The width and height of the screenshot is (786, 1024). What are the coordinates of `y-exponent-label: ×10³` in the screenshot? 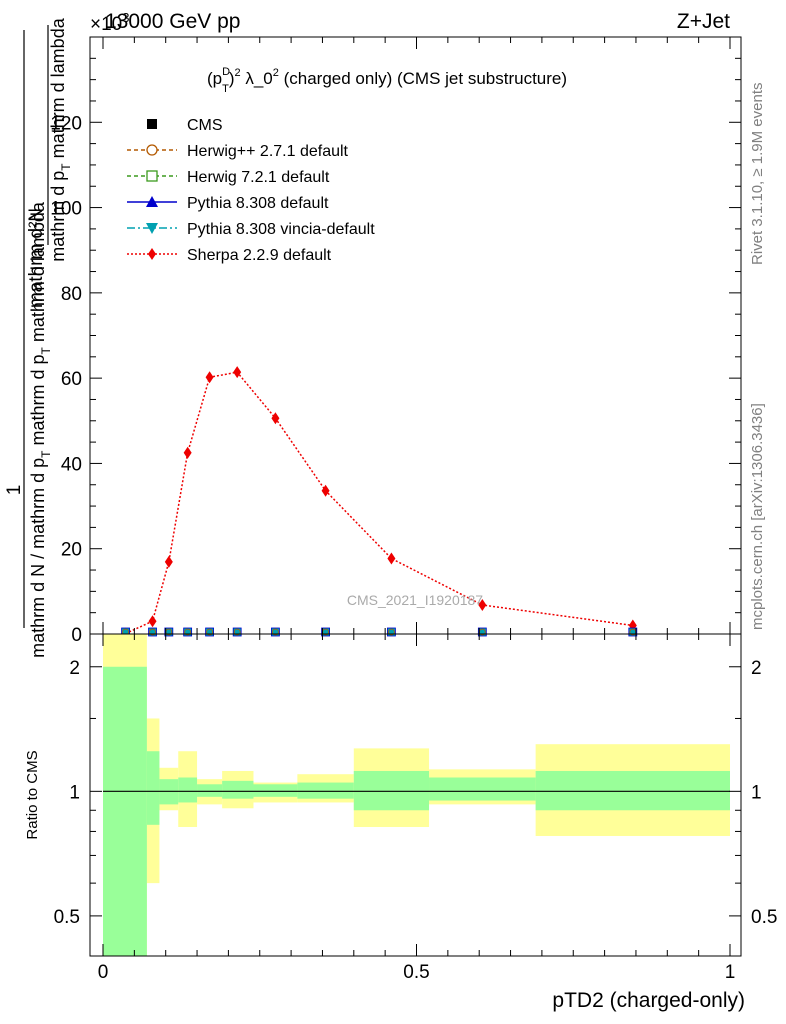 It's located at (109, 22).